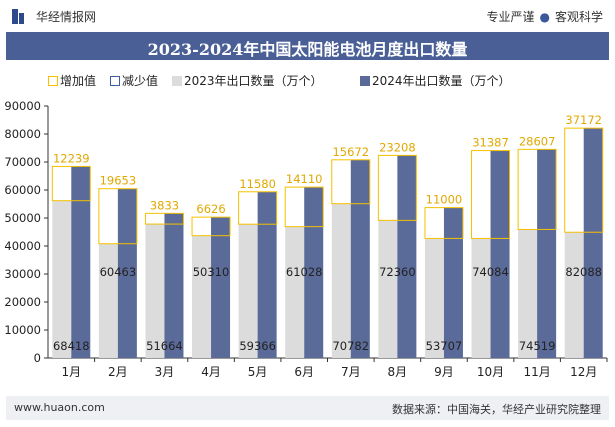 Image resolution: width=615 pixels, height=427 pixels. I want to click on legend-2024-label: 2024年出口数量（万个）, so click(441, 81).